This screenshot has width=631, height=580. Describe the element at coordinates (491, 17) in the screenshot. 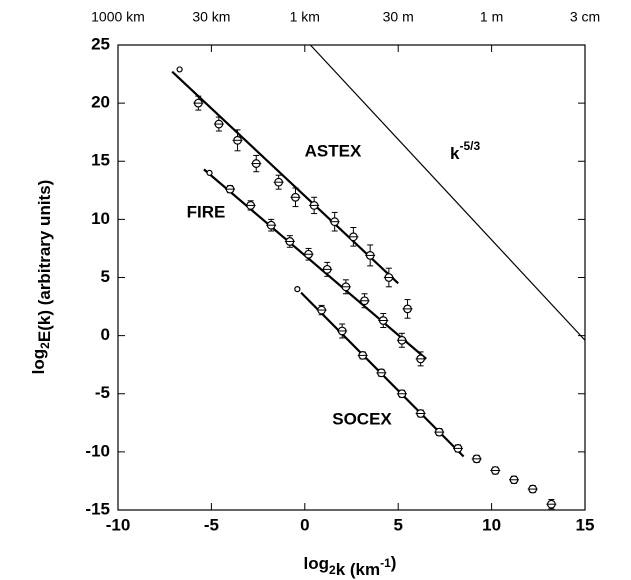

I see `top-tick-label: 1 m` at that location.